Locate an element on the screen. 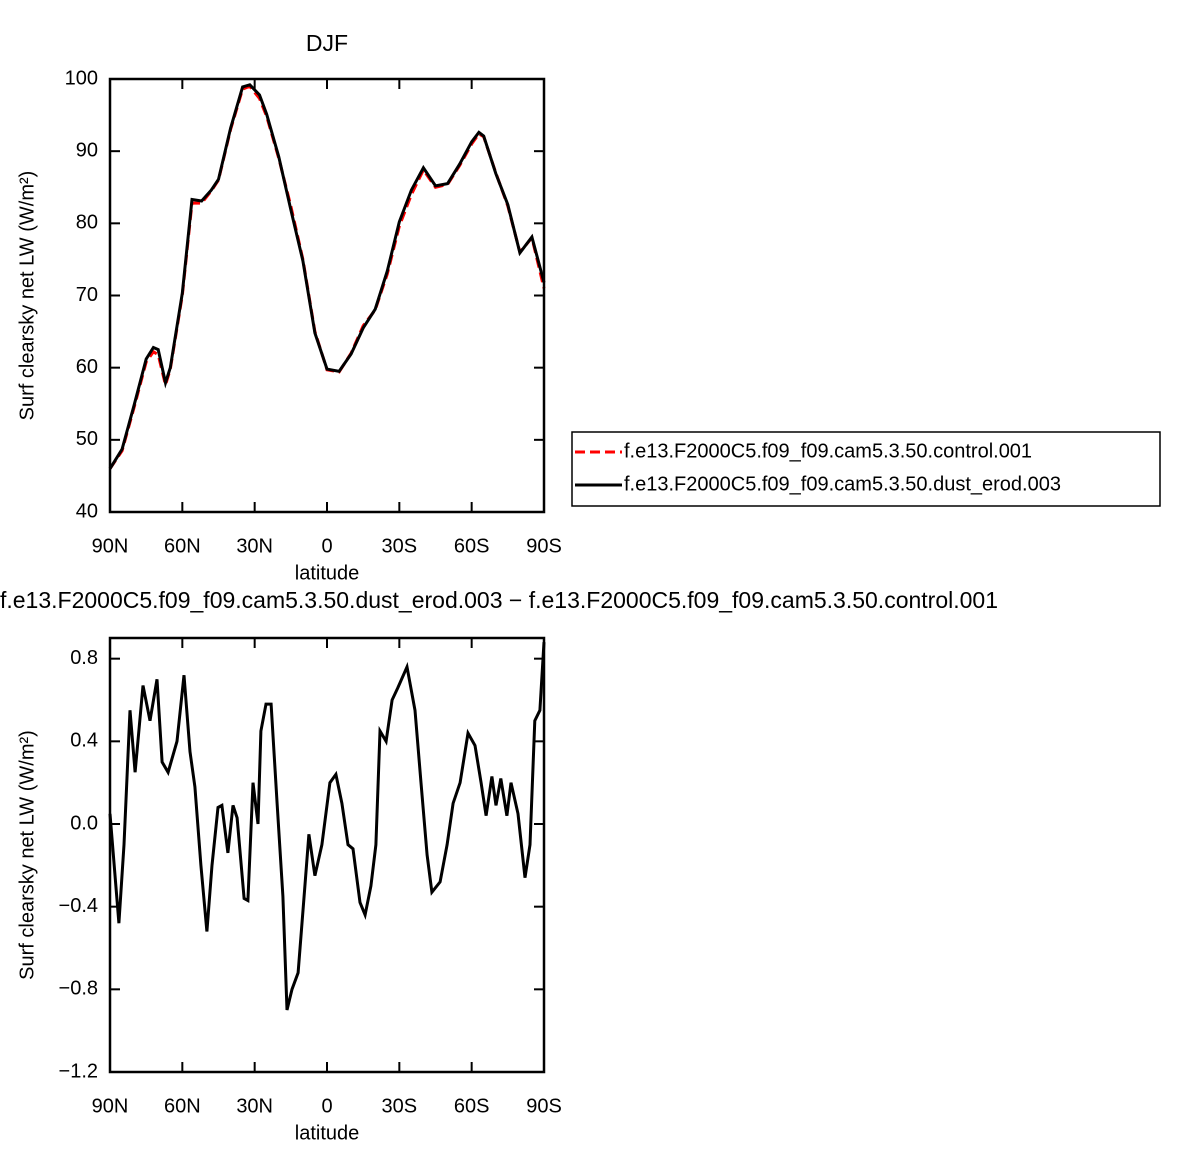 The height and width of the screenshot is (1174, 1177). y-tick-label: 60 is located at coordinates (87, 367).